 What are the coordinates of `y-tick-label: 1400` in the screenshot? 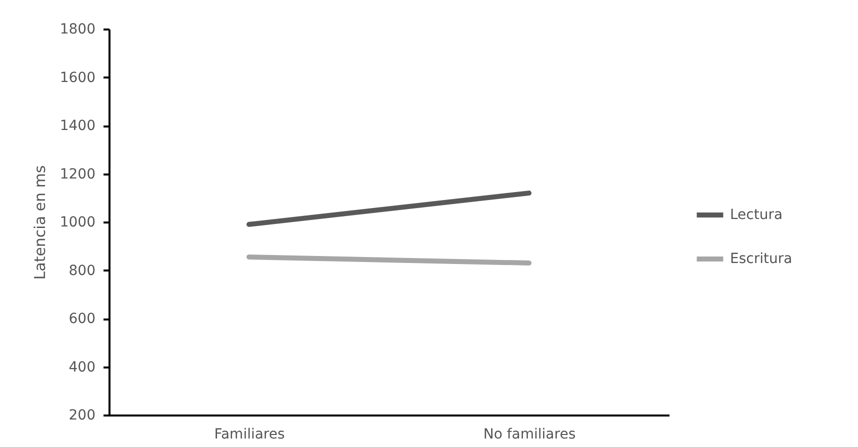 It's located at (78, 126).